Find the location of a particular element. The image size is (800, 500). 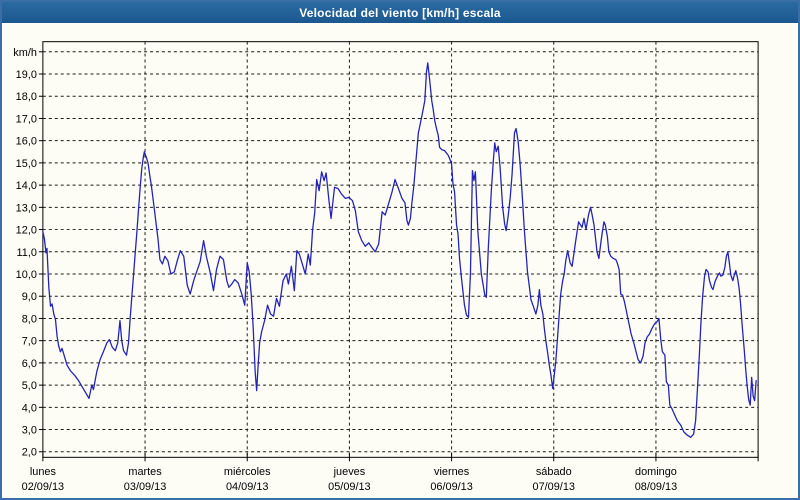

x-axis-day-date: 08/09/13 is located at coordinates (656, 487).